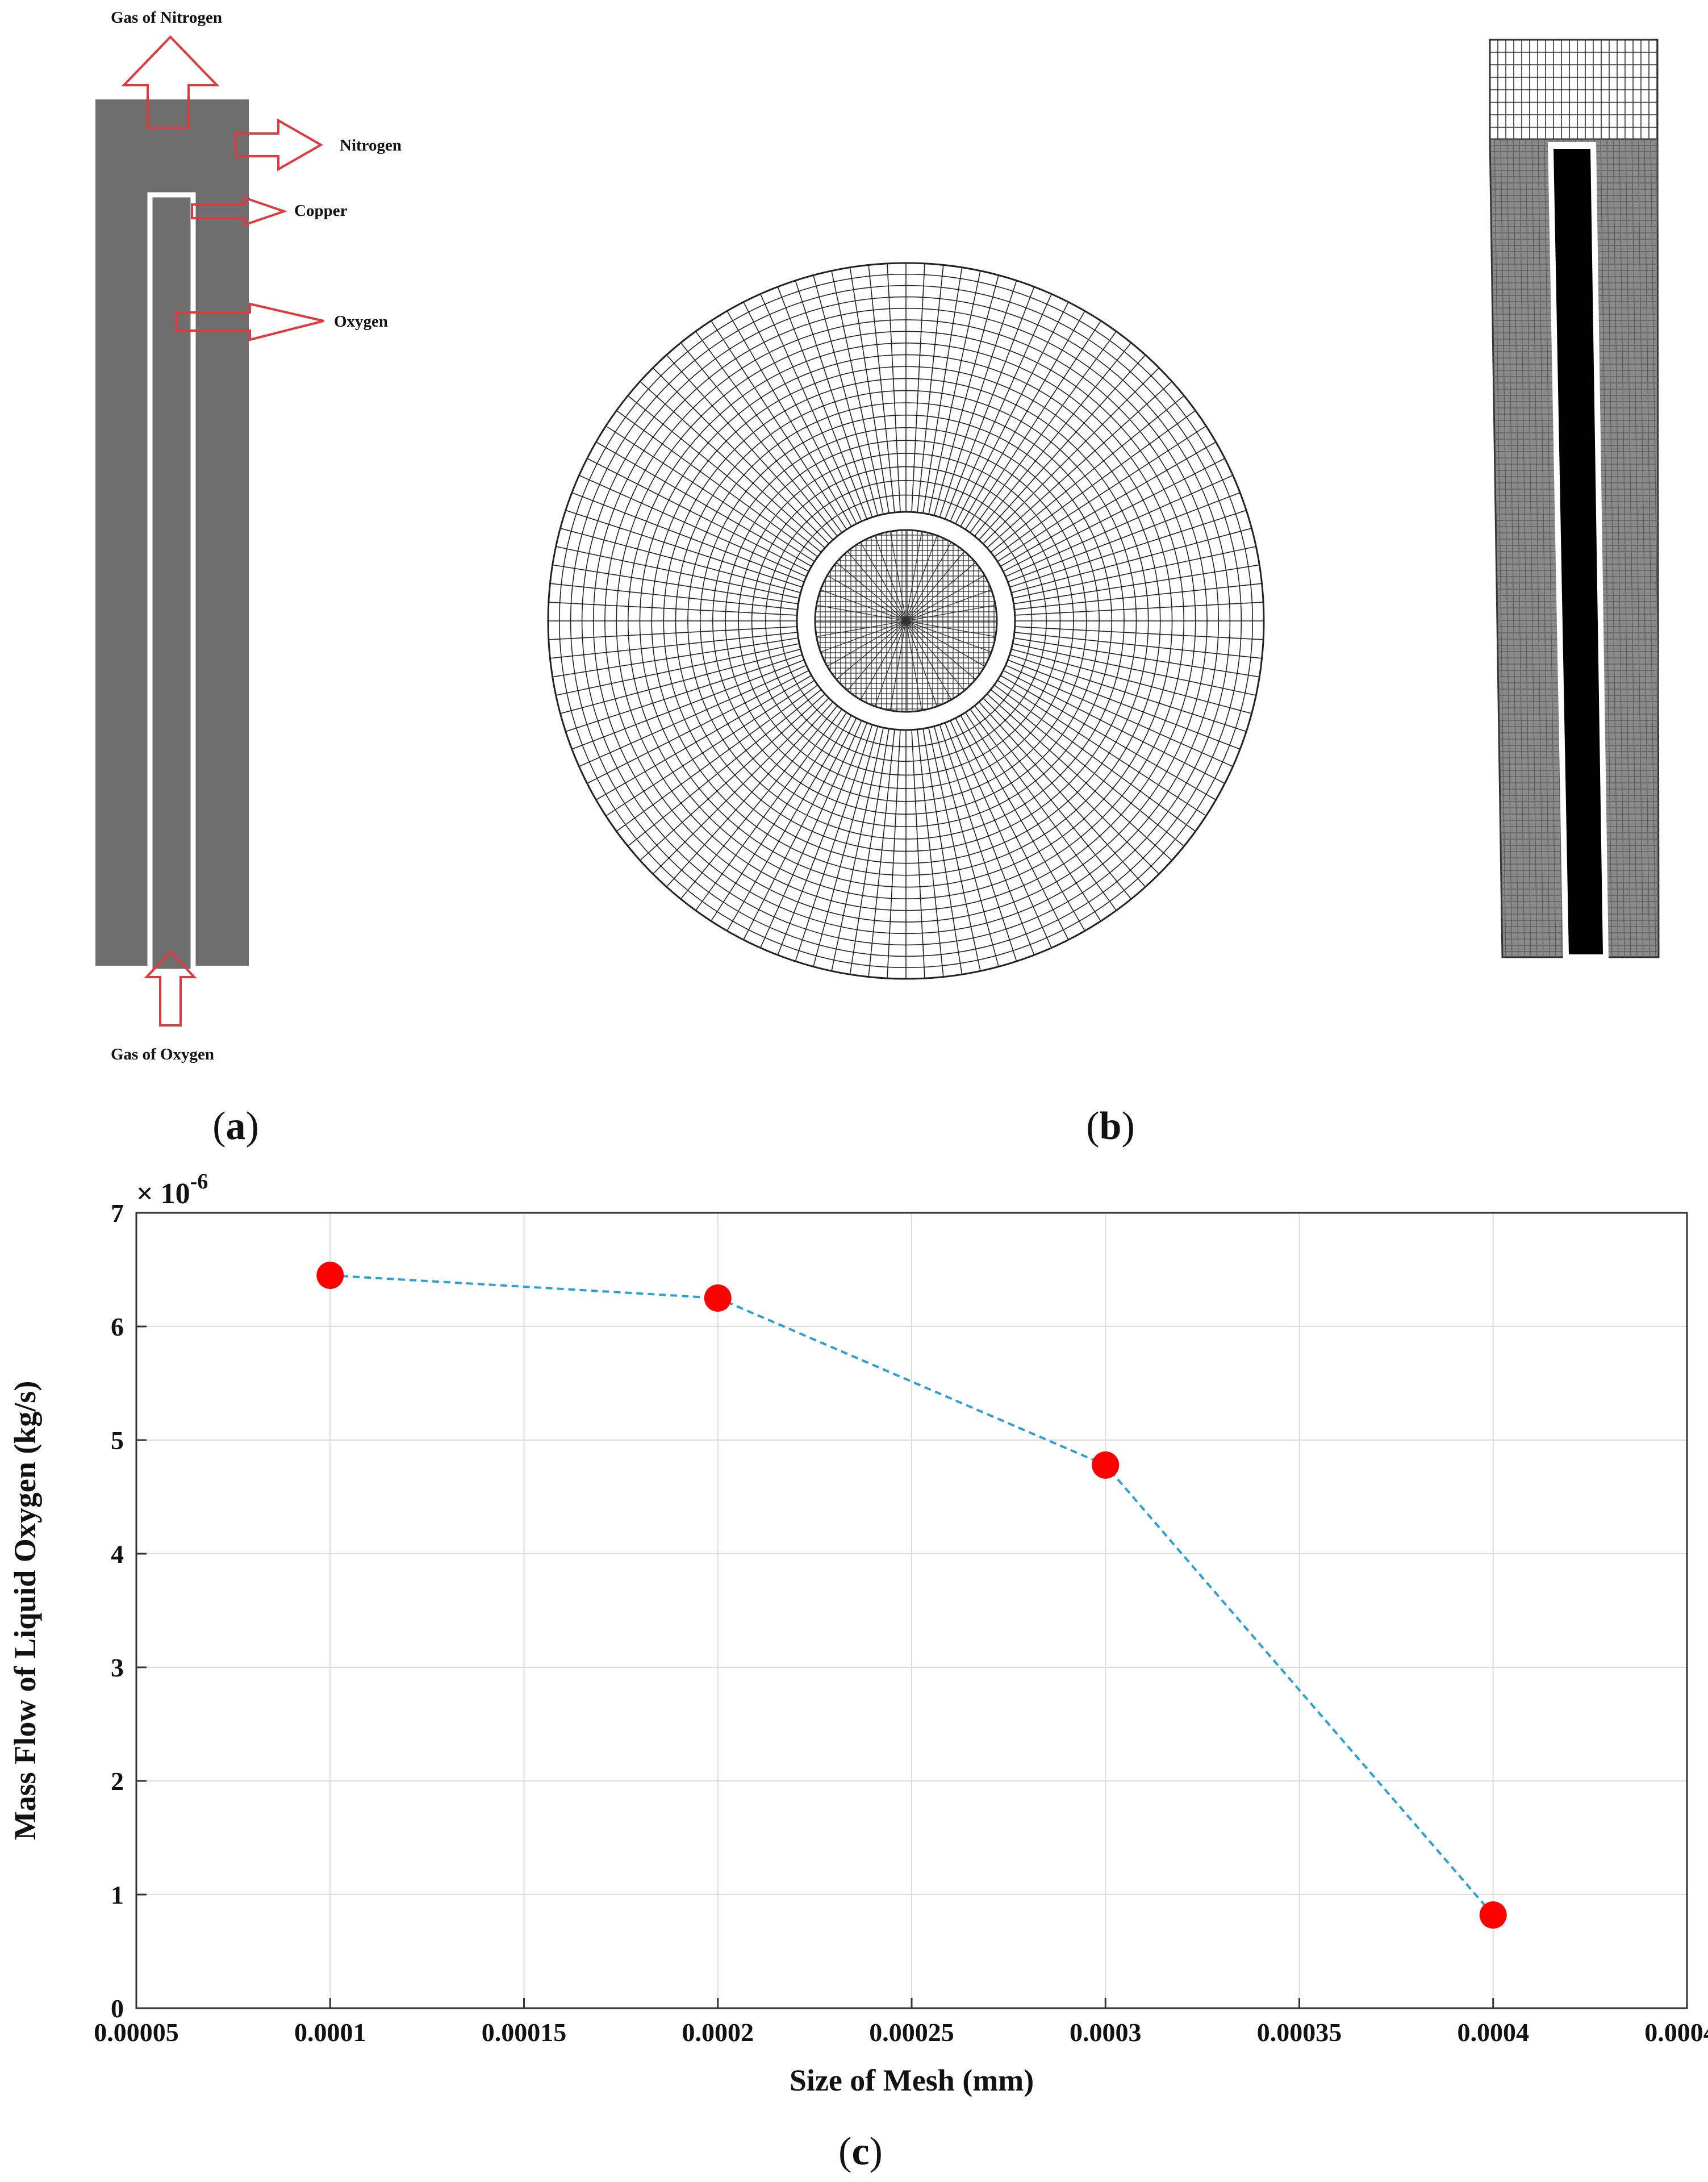  I want to click on data-point, so click(718, 1298).